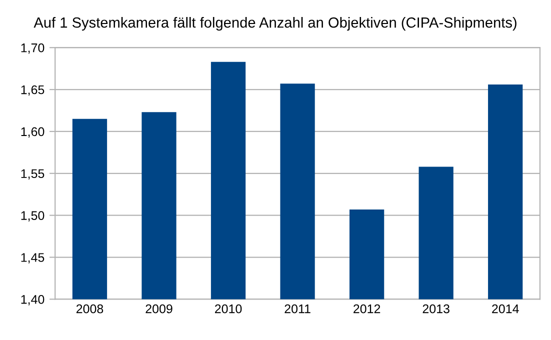 This screenshot has height=340, width=551. What do you see at coordinates (32, 174) in the screenshot?
I see `y-tick-label: 1,55` at bounding box center [32, 174].